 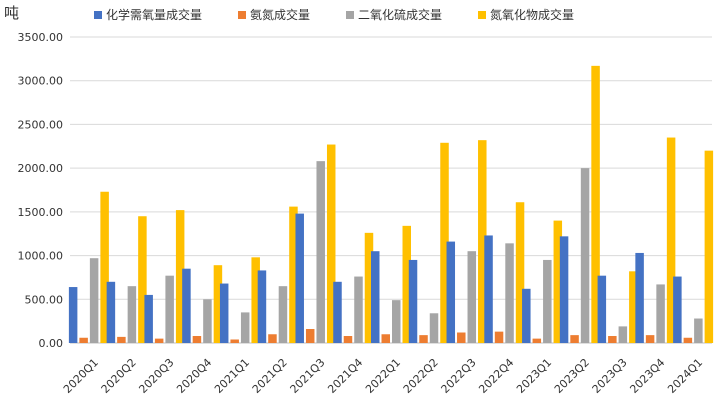 I want to click on x-tick-label: 2021Q3, so click(x=308, y=376).